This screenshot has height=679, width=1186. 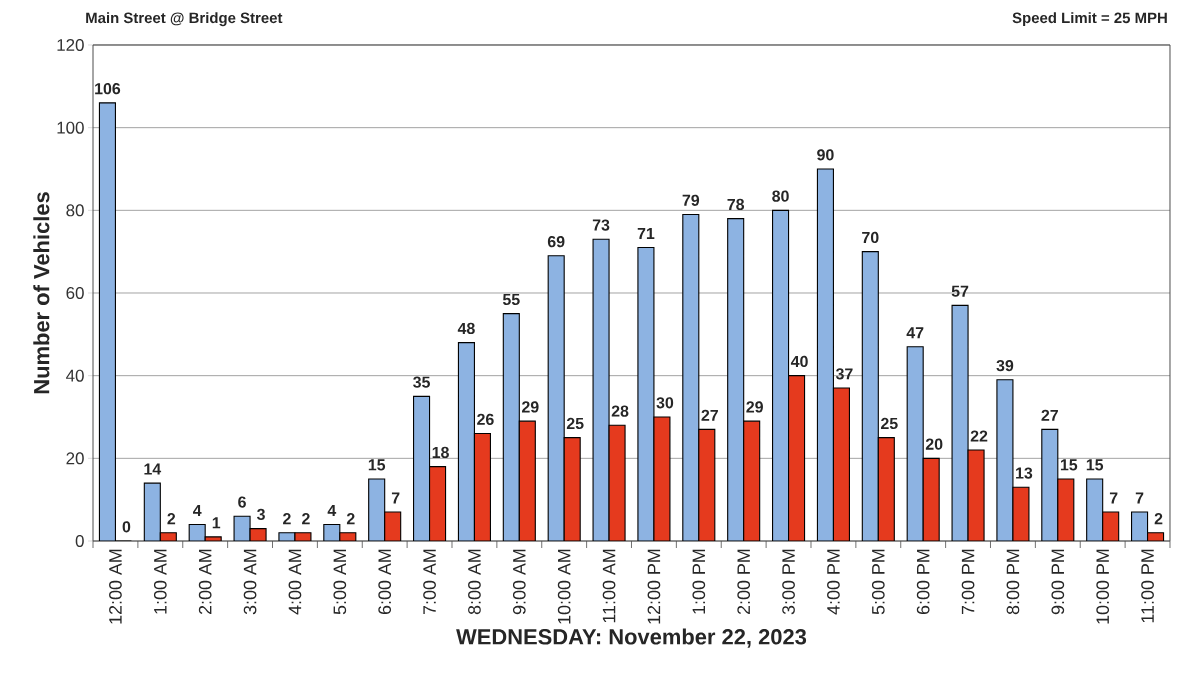 What do you see at coordinates (519, 582) in the screenshot?
I see `x-tick-label: 9:00 AM` at bounding box center [519, 582].